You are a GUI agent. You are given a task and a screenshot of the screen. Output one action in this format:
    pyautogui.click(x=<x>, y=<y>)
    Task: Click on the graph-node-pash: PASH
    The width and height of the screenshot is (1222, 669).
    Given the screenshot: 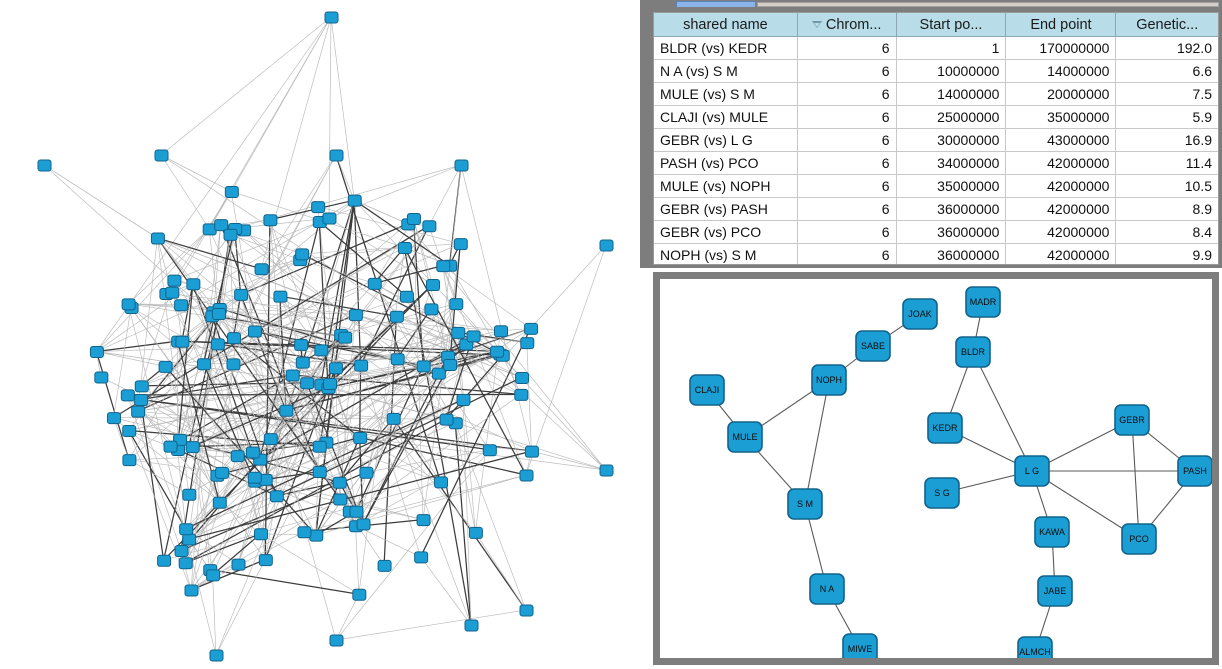 What is the action you would take?
    pyautogui.click(x=1194, y=471)
    